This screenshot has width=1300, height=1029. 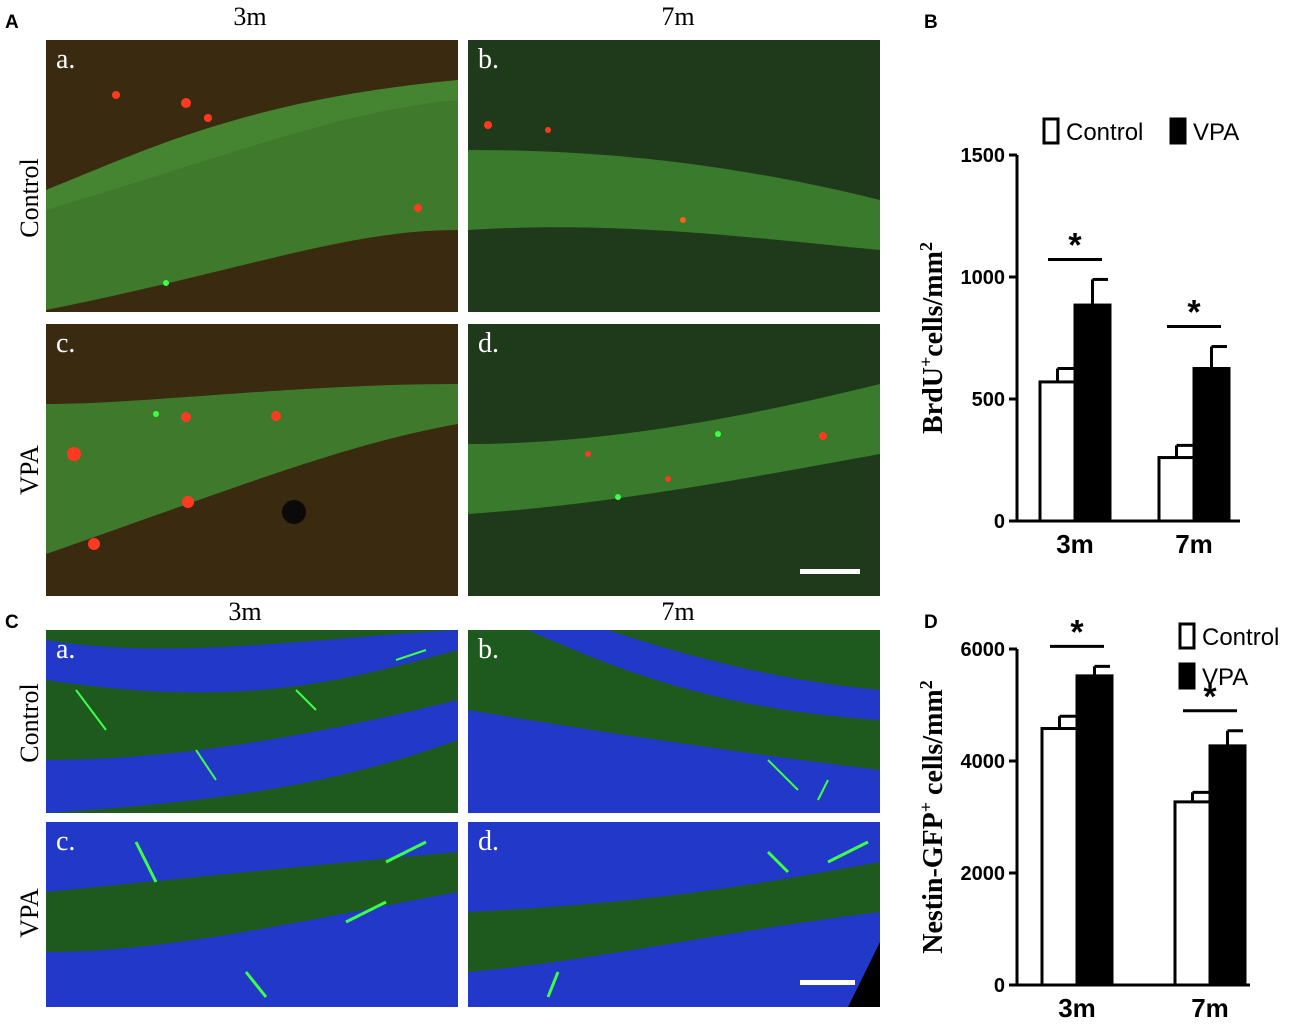 I want to click on micrograph-b-red, so click(x=674, y=176).